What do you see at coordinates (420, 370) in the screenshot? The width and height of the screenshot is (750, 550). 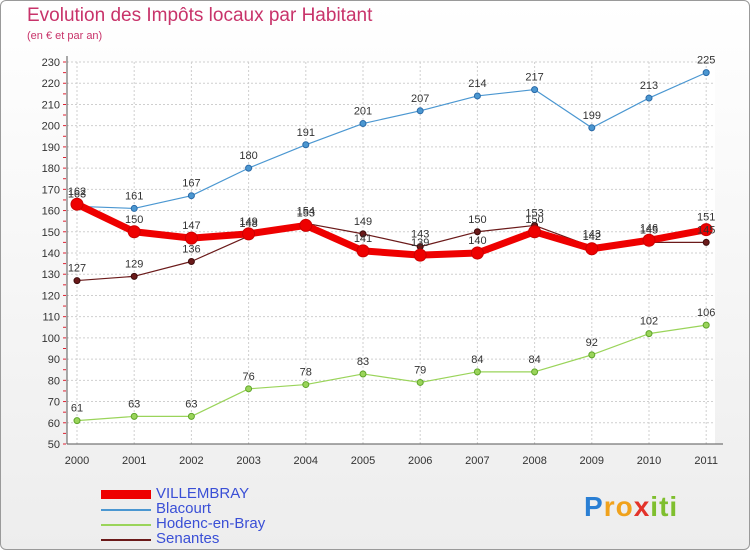 I see `data-label: 79` at bounding box center [420, 370].